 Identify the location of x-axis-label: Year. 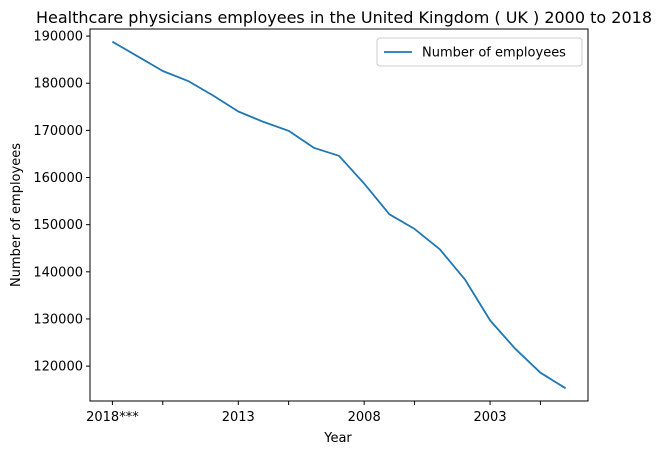
(337, 438).